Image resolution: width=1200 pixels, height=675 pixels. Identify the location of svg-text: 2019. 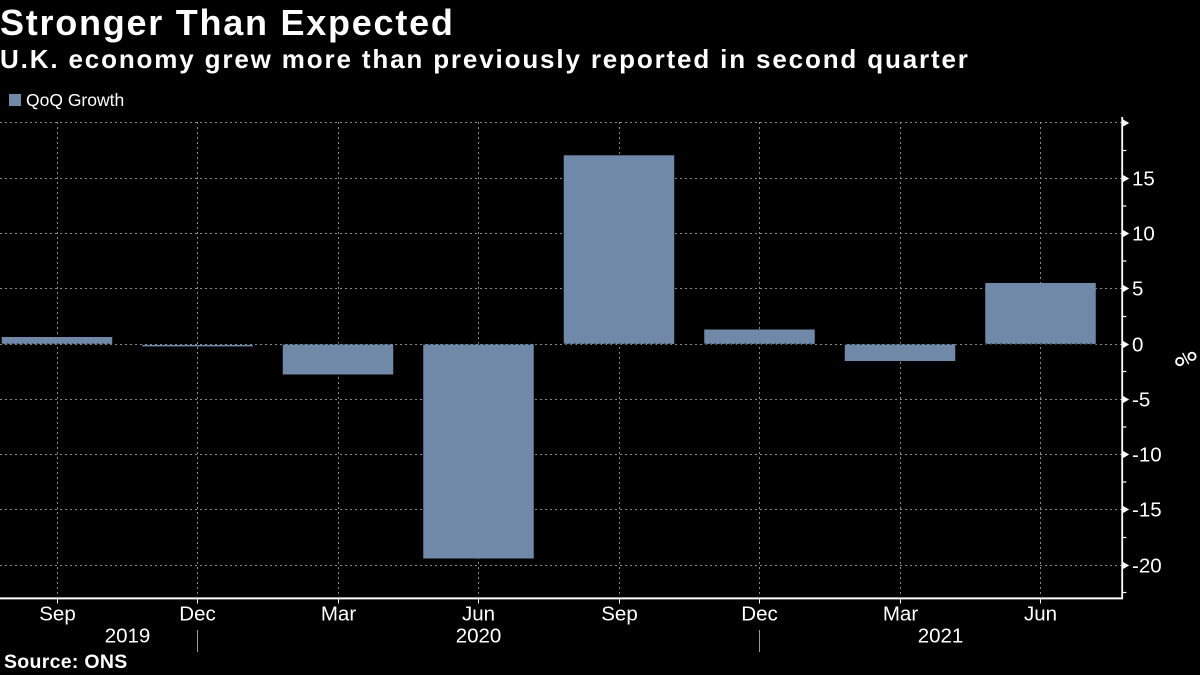
(128, 636).